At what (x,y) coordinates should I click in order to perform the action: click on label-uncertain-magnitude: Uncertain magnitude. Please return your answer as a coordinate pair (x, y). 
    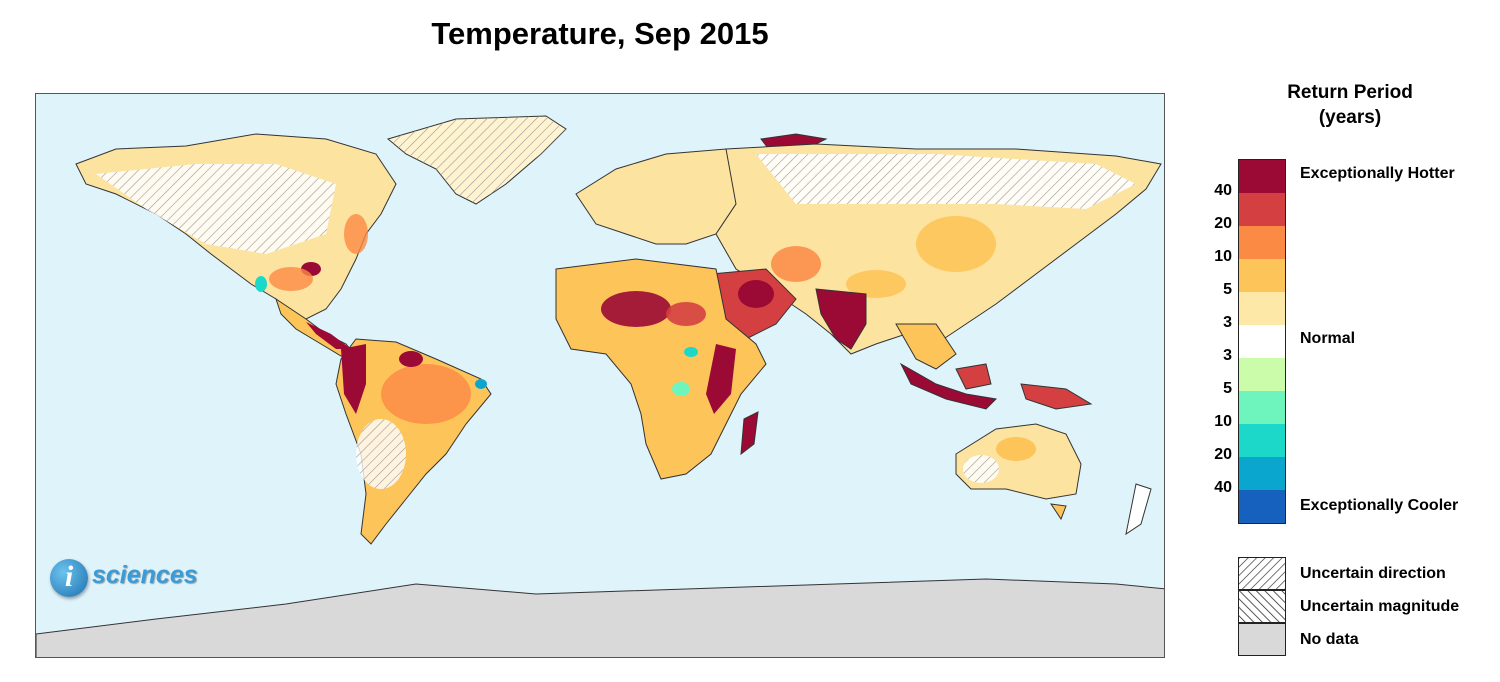
    Looking at the image, I should click on (1380, 606).